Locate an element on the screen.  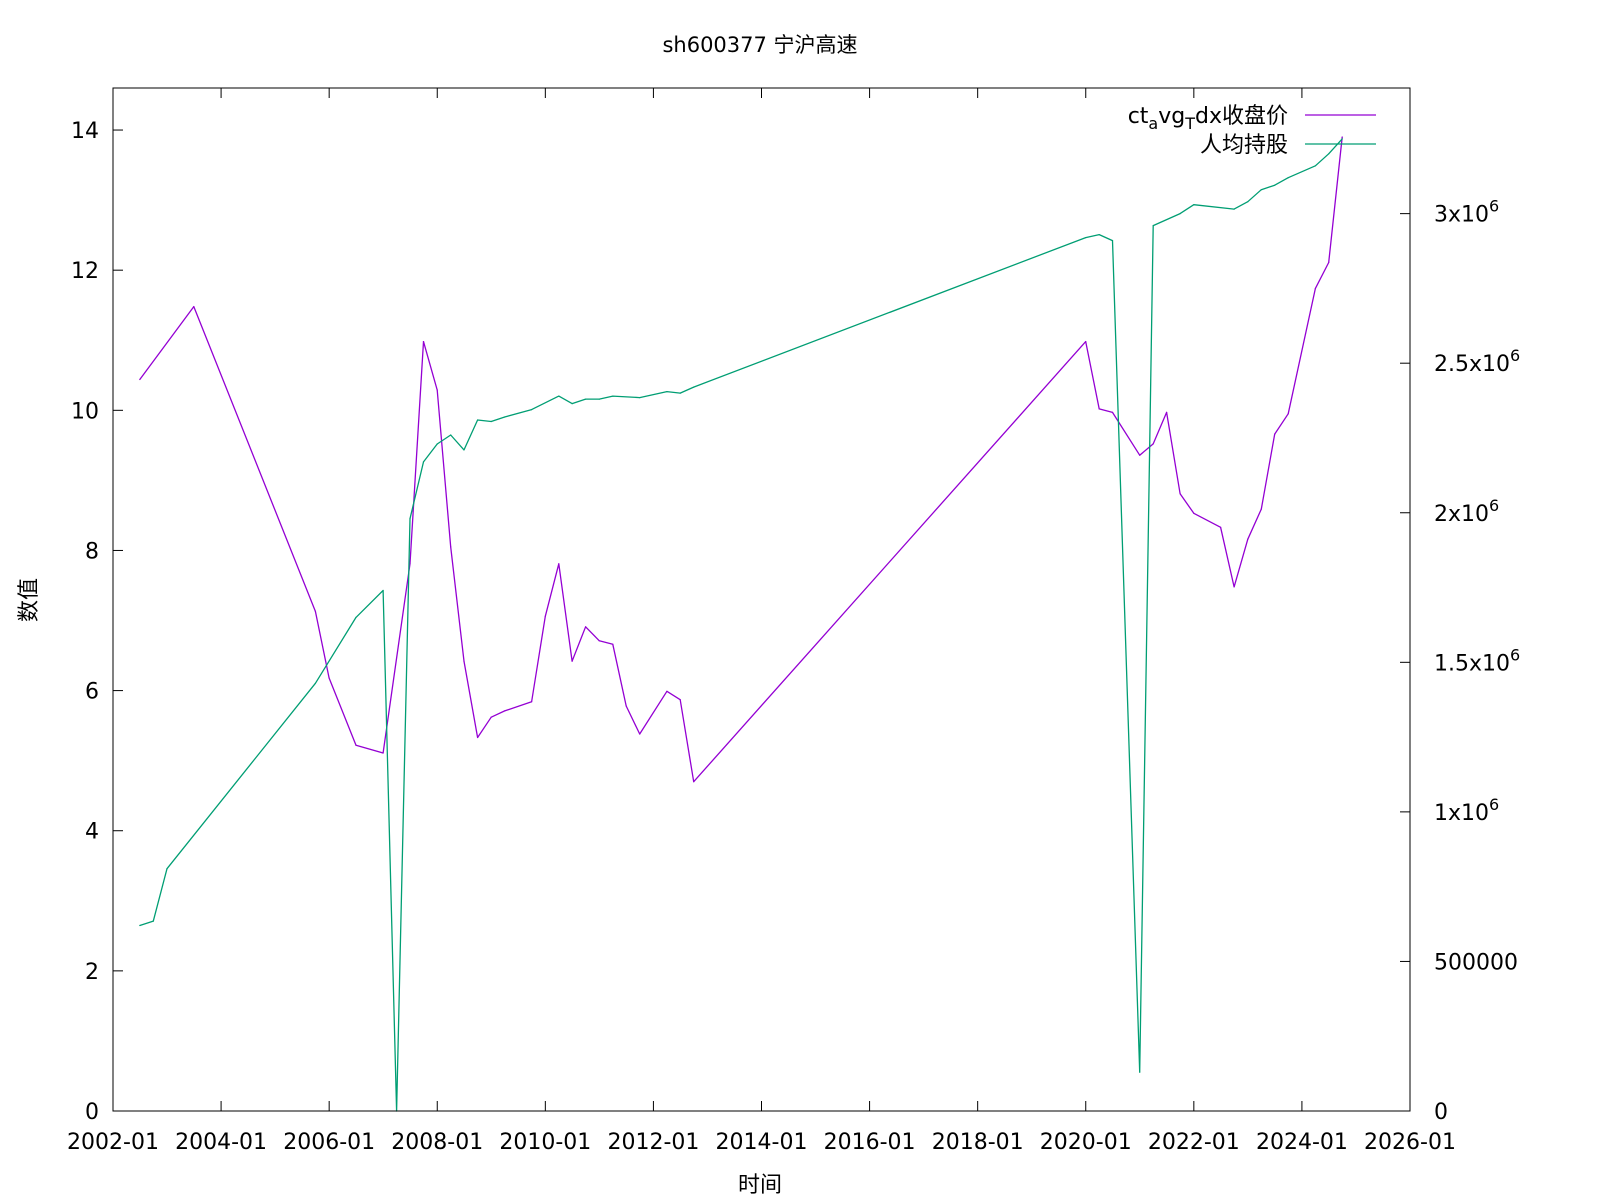
x-tick-label: 2022-01 is located at coordinates (1194, 1142).